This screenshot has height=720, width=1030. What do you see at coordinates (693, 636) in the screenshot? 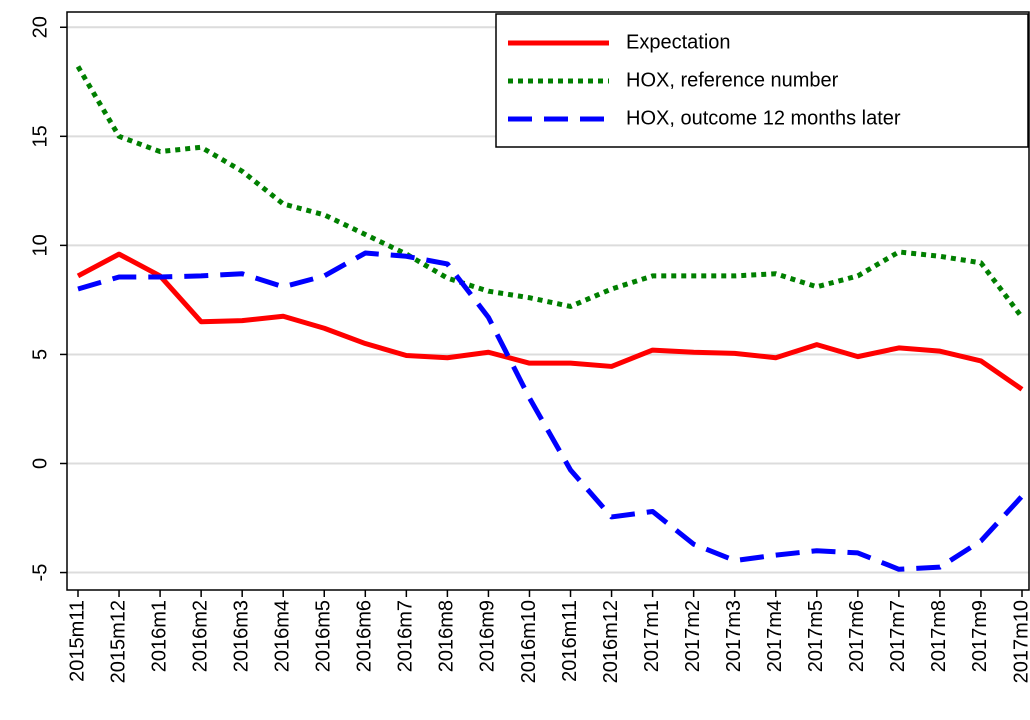
I see `x-tick-label: 2017m2` at bounding box center [693, 636].